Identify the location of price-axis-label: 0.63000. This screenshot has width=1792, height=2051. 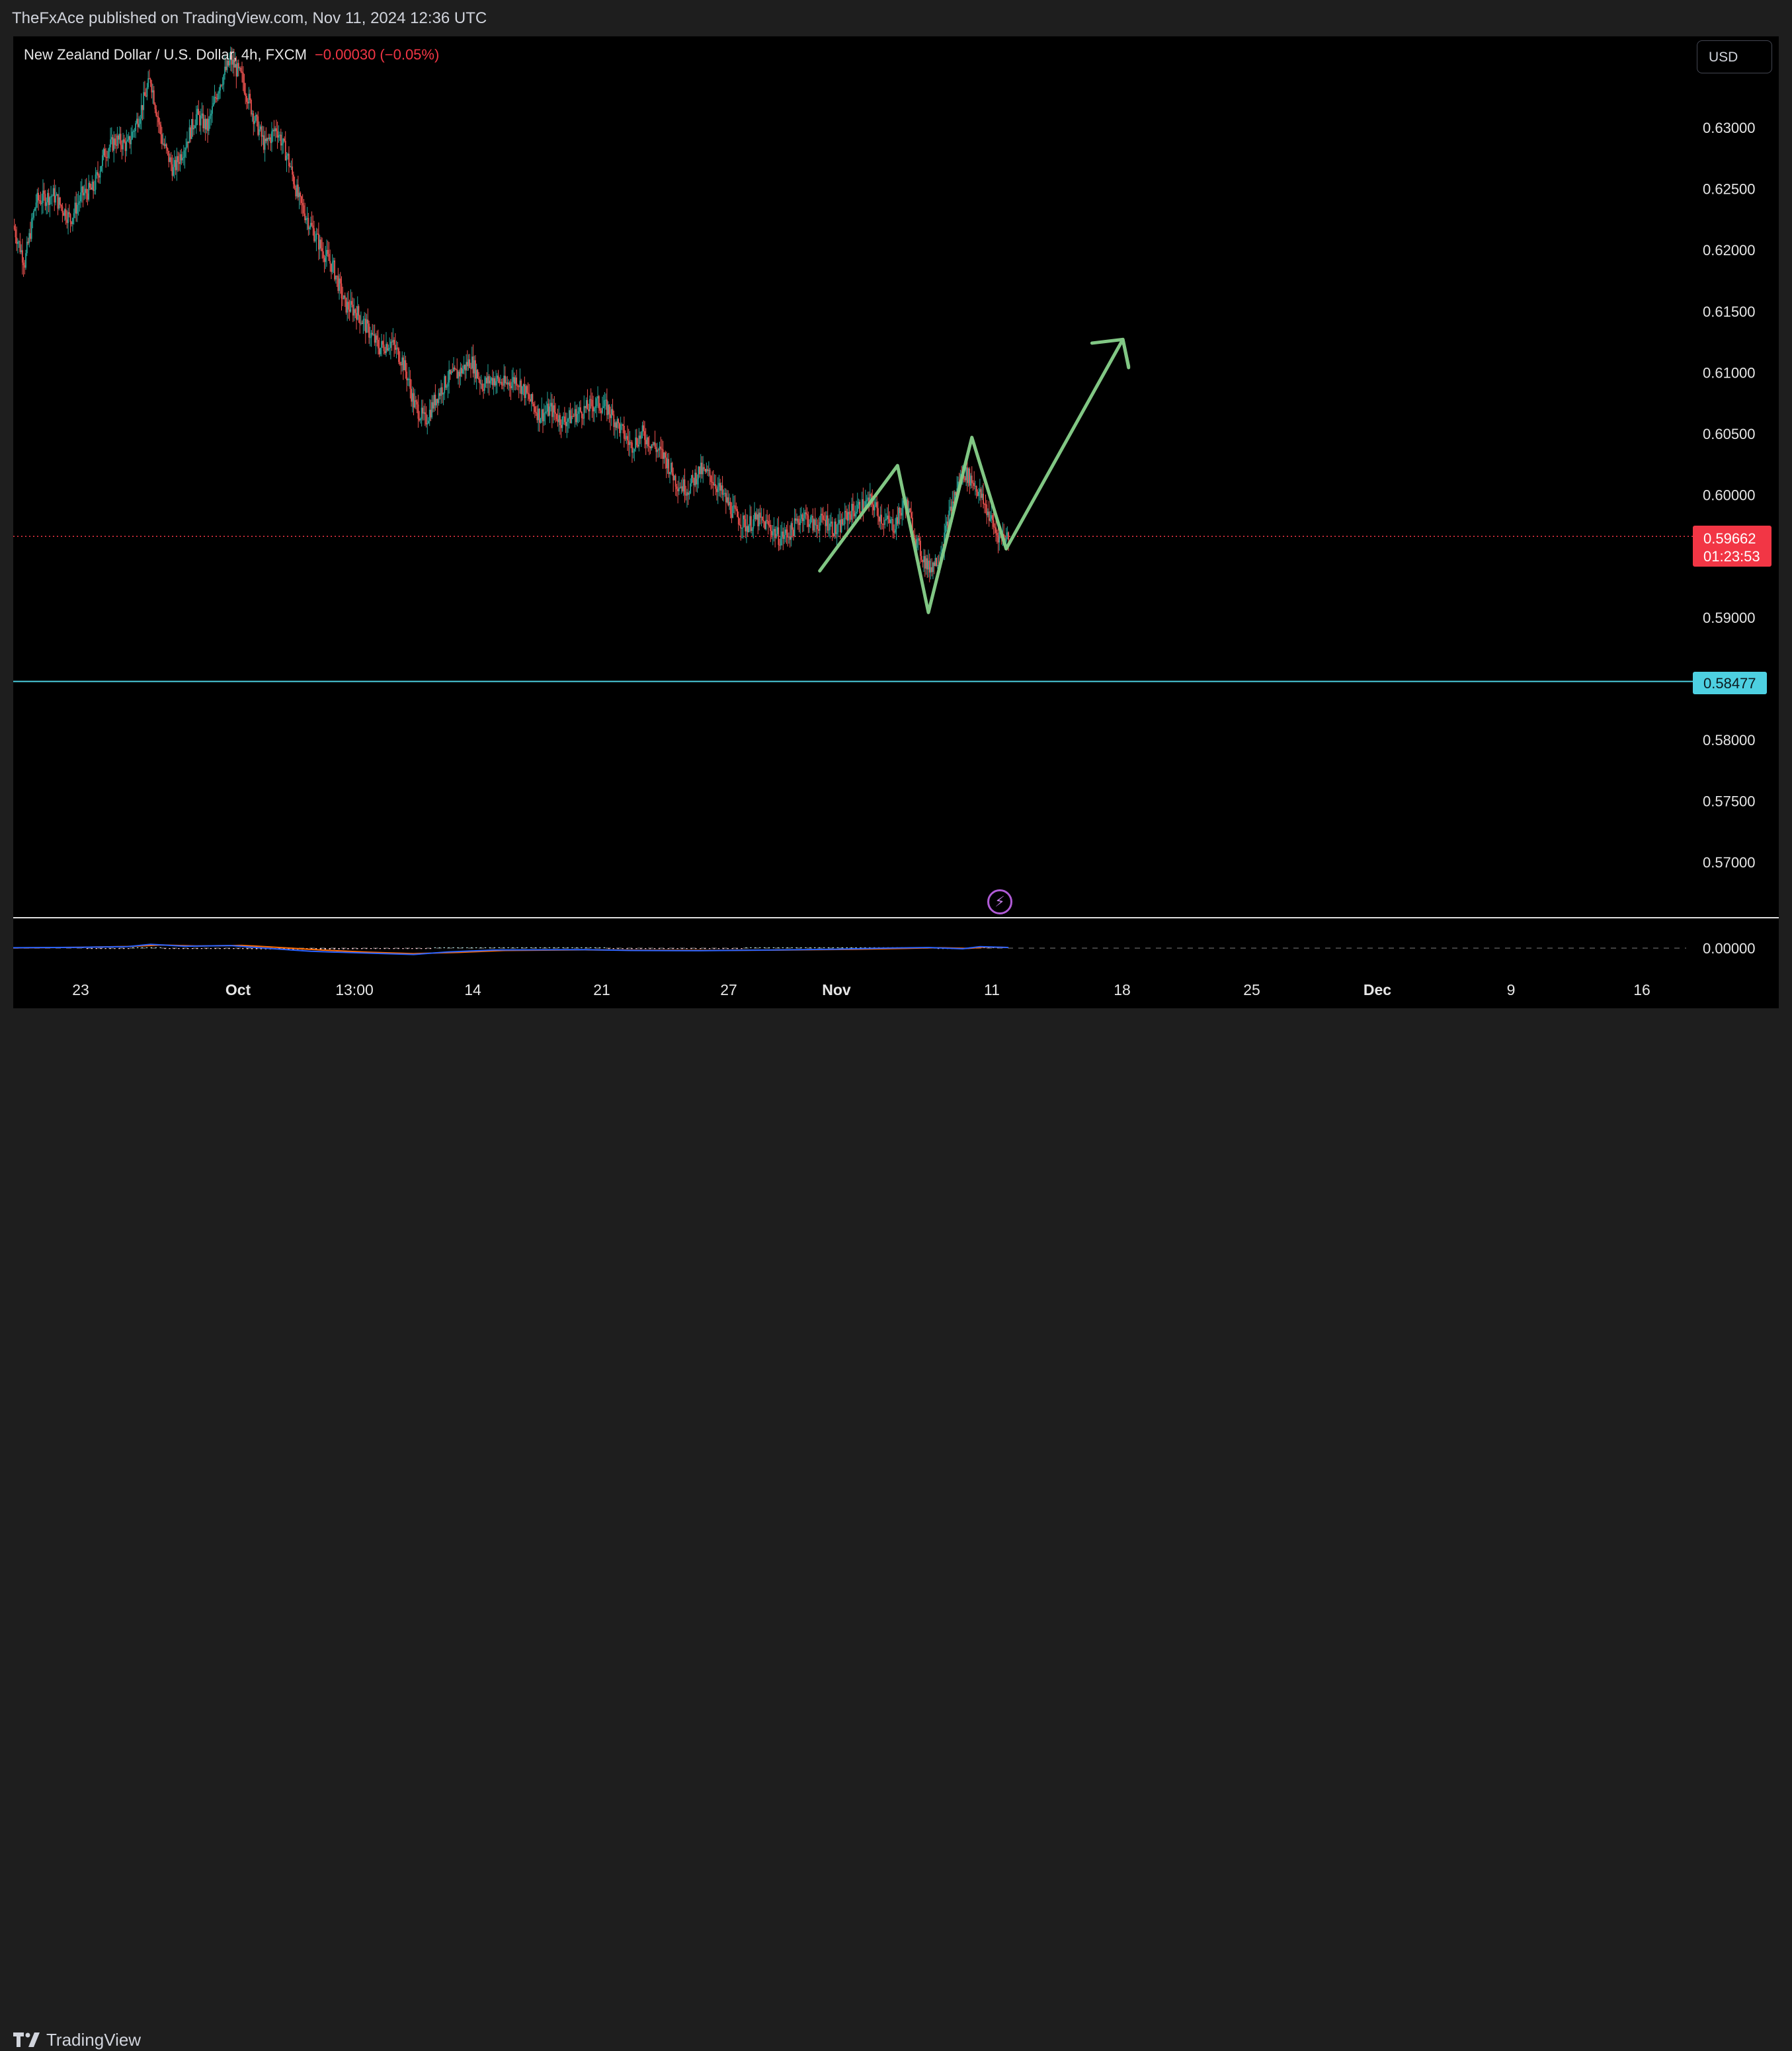
(1730, 128).